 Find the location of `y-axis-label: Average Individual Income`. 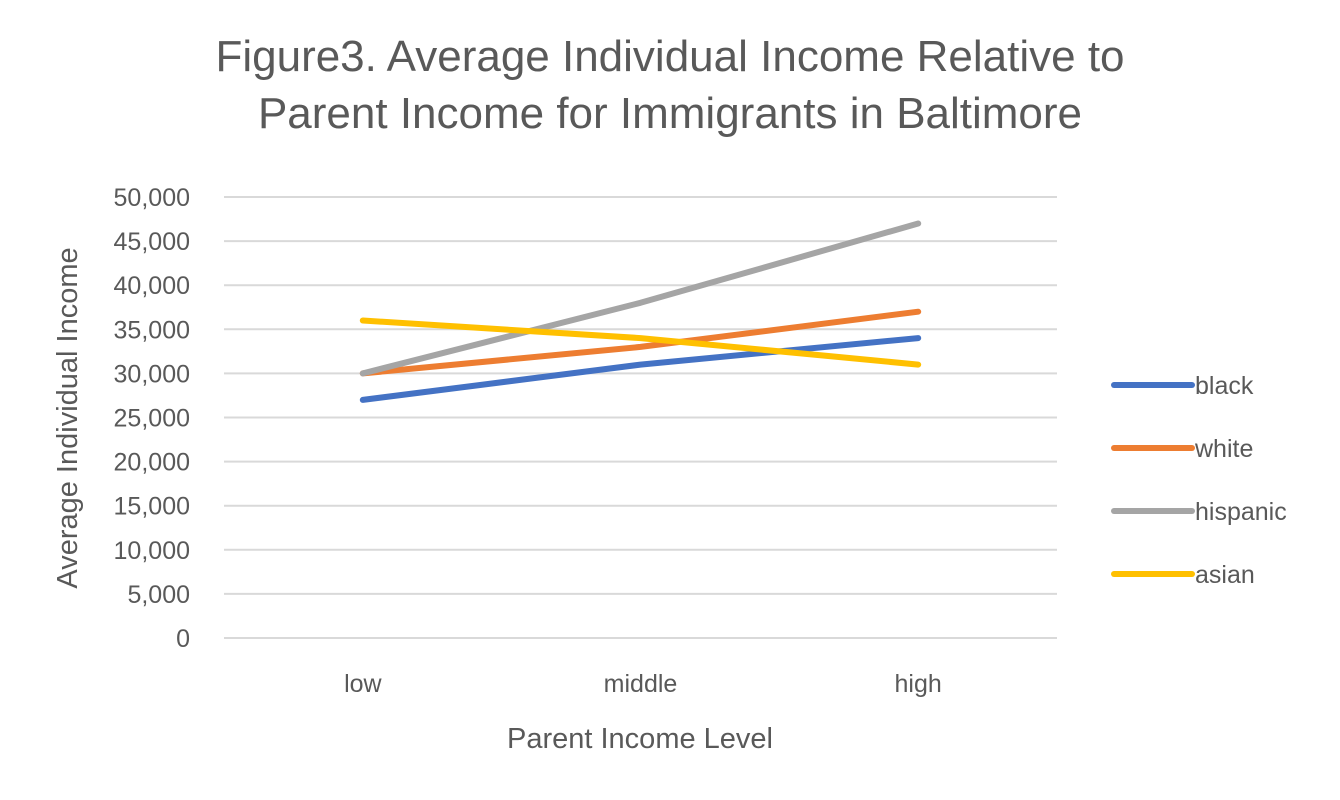

y-axis-label: Average Individual Income is located at coordinates (68, 417).